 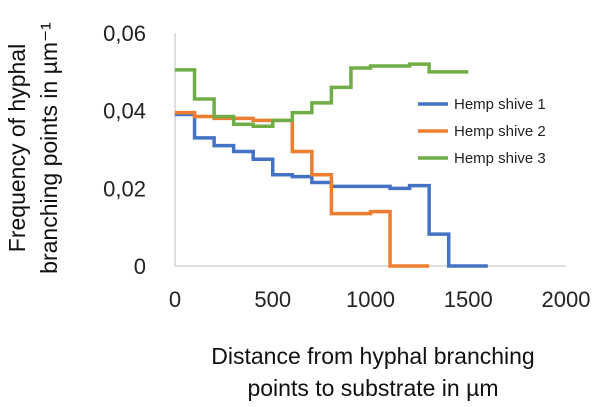 I want to click on x-tick-label: 1000, so click(x=370, y=299).